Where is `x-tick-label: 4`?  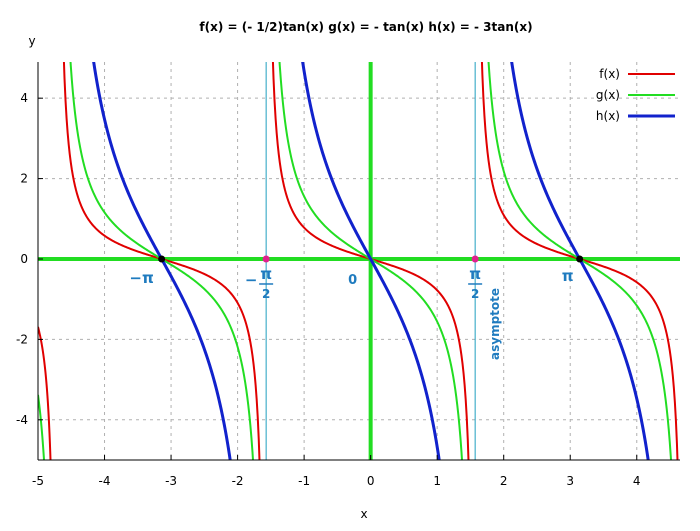 x-tick-label: 4 is located at coordinates (637, 481).